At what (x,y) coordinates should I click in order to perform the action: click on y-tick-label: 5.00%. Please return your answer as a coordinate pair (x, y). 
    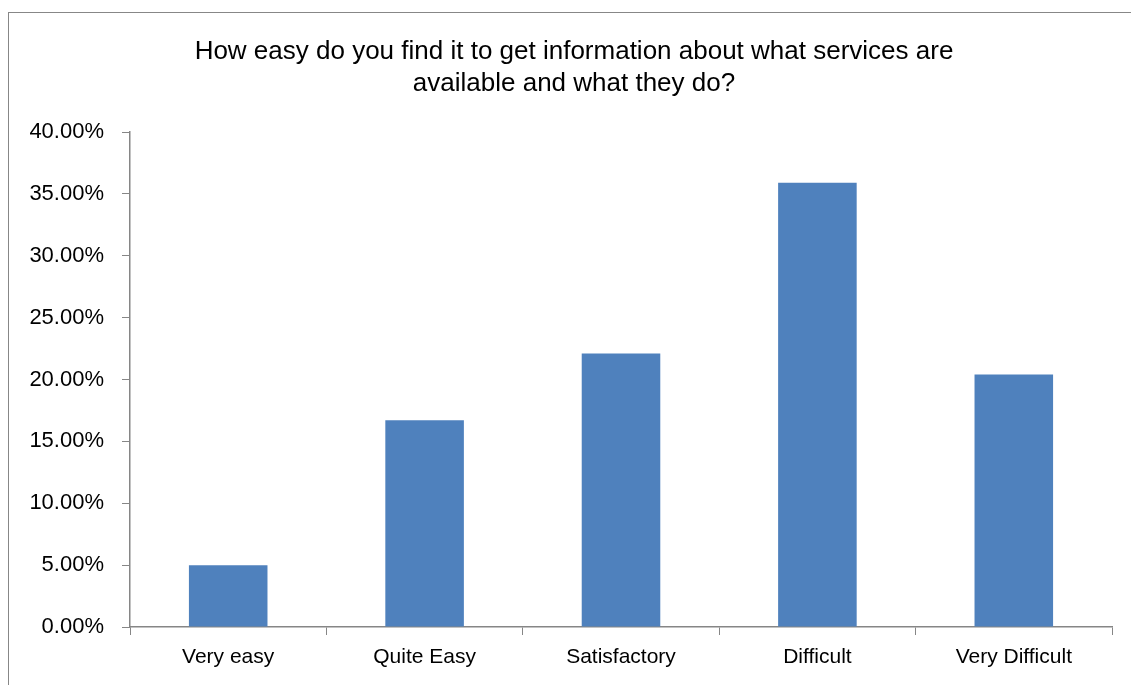
    Looking at the image, I should click on (72, 564).